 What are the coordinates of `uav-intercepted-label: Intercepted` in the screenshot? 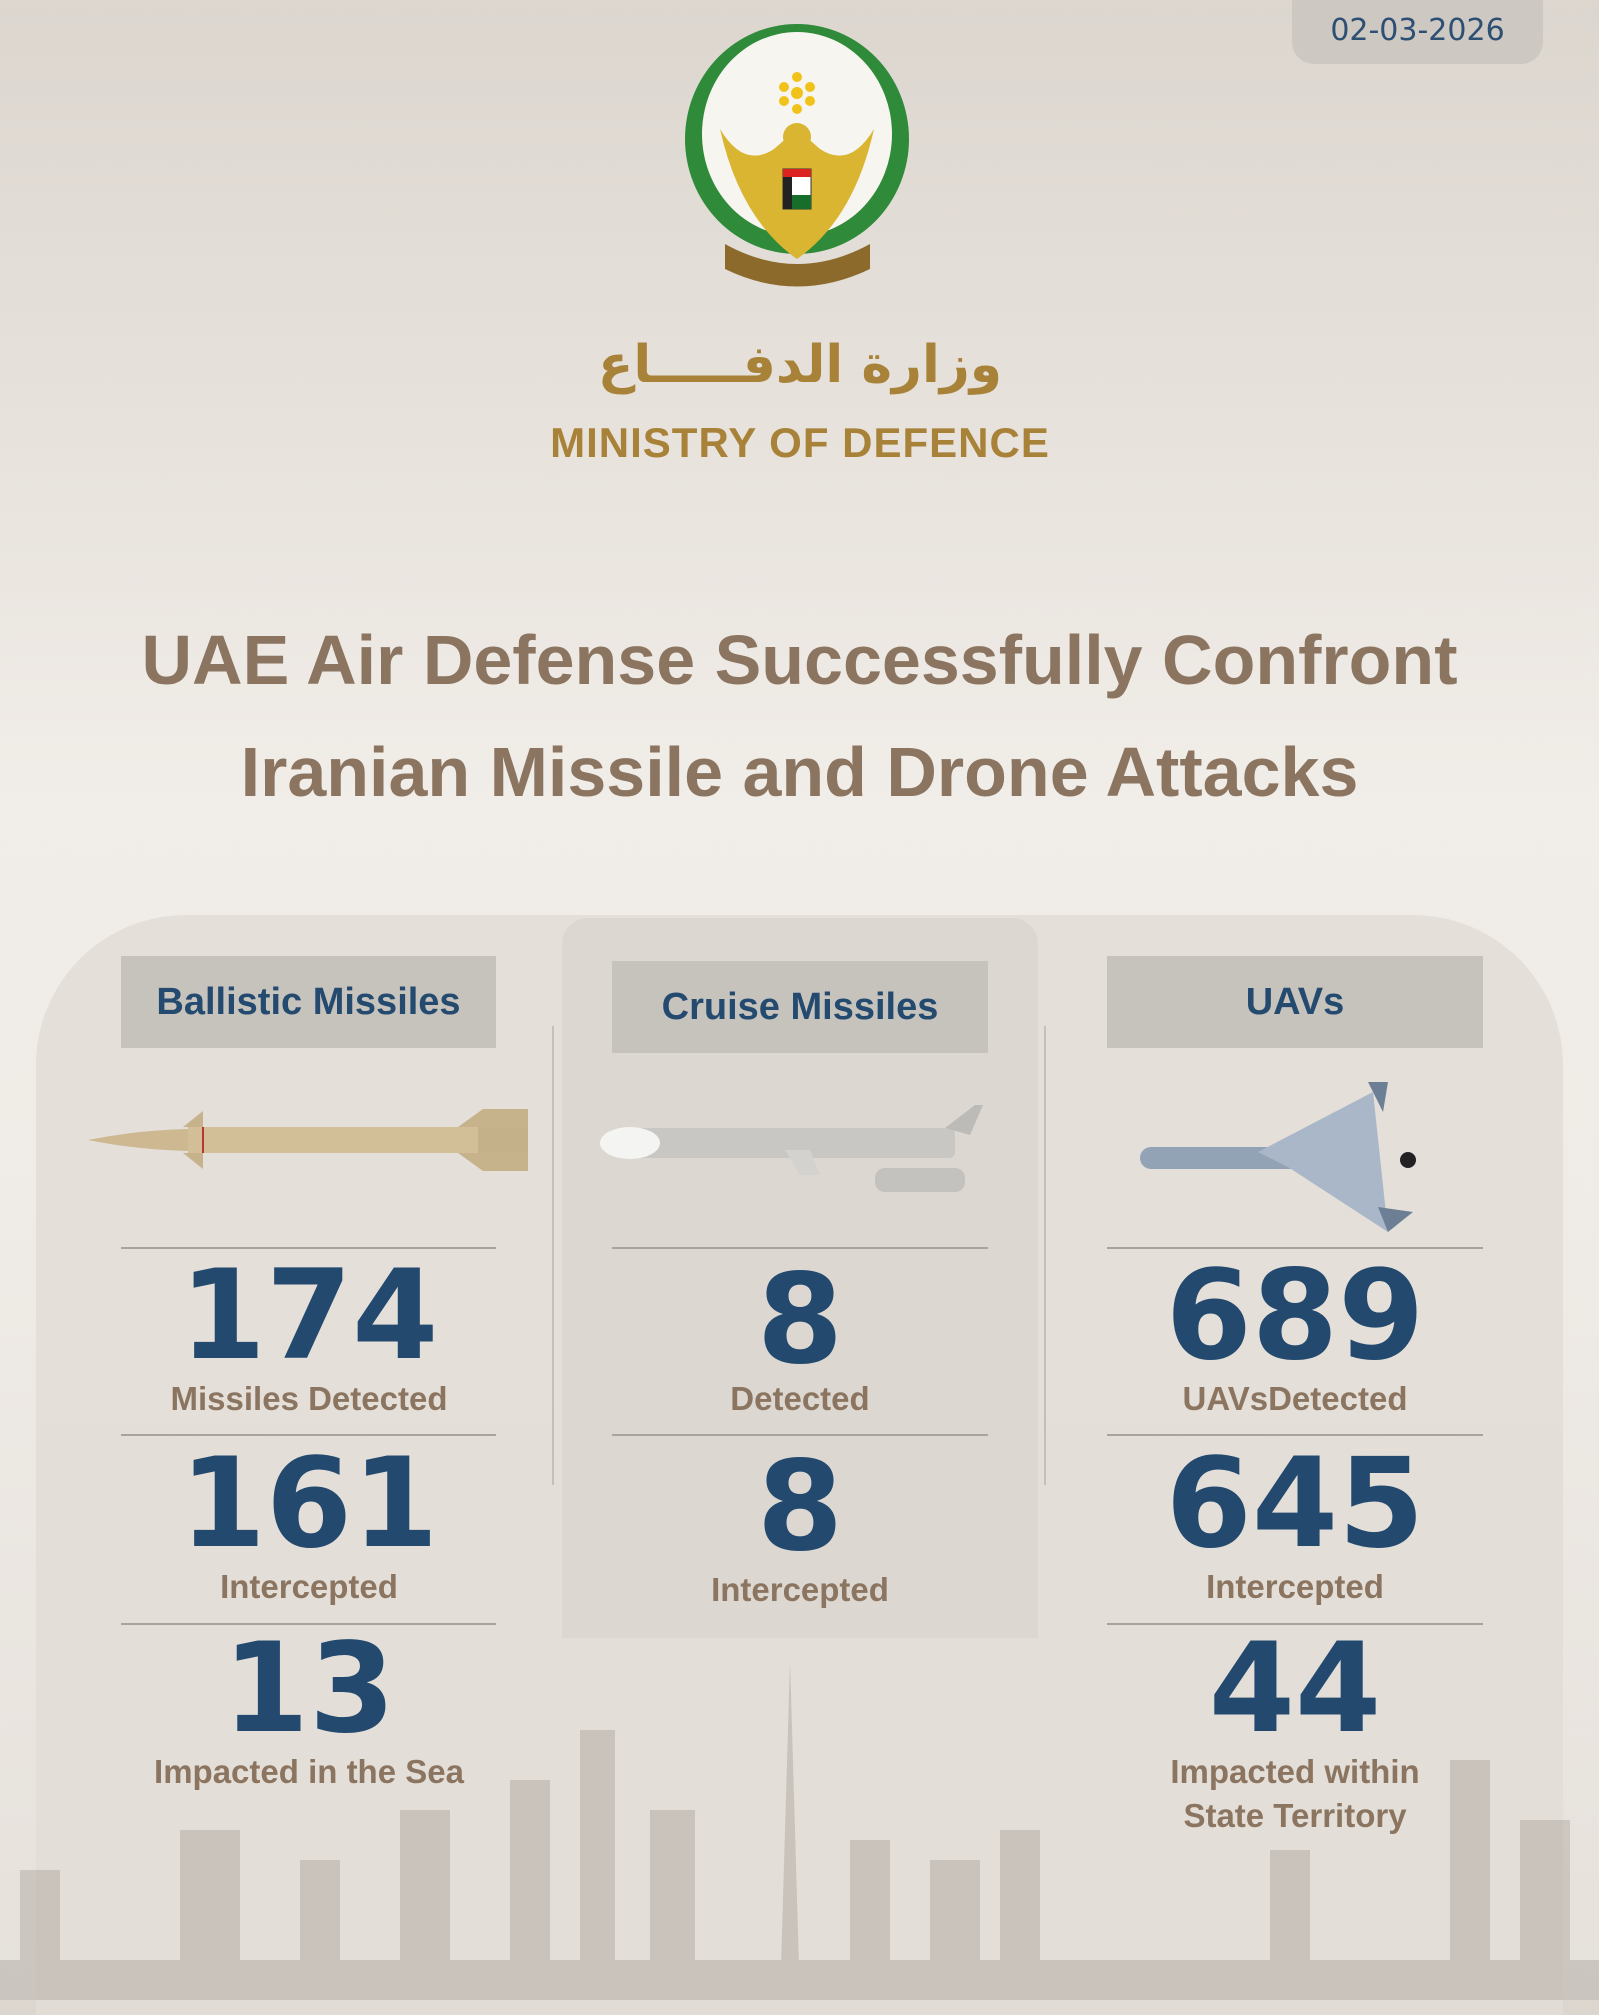 It's located at (1295, 1586).